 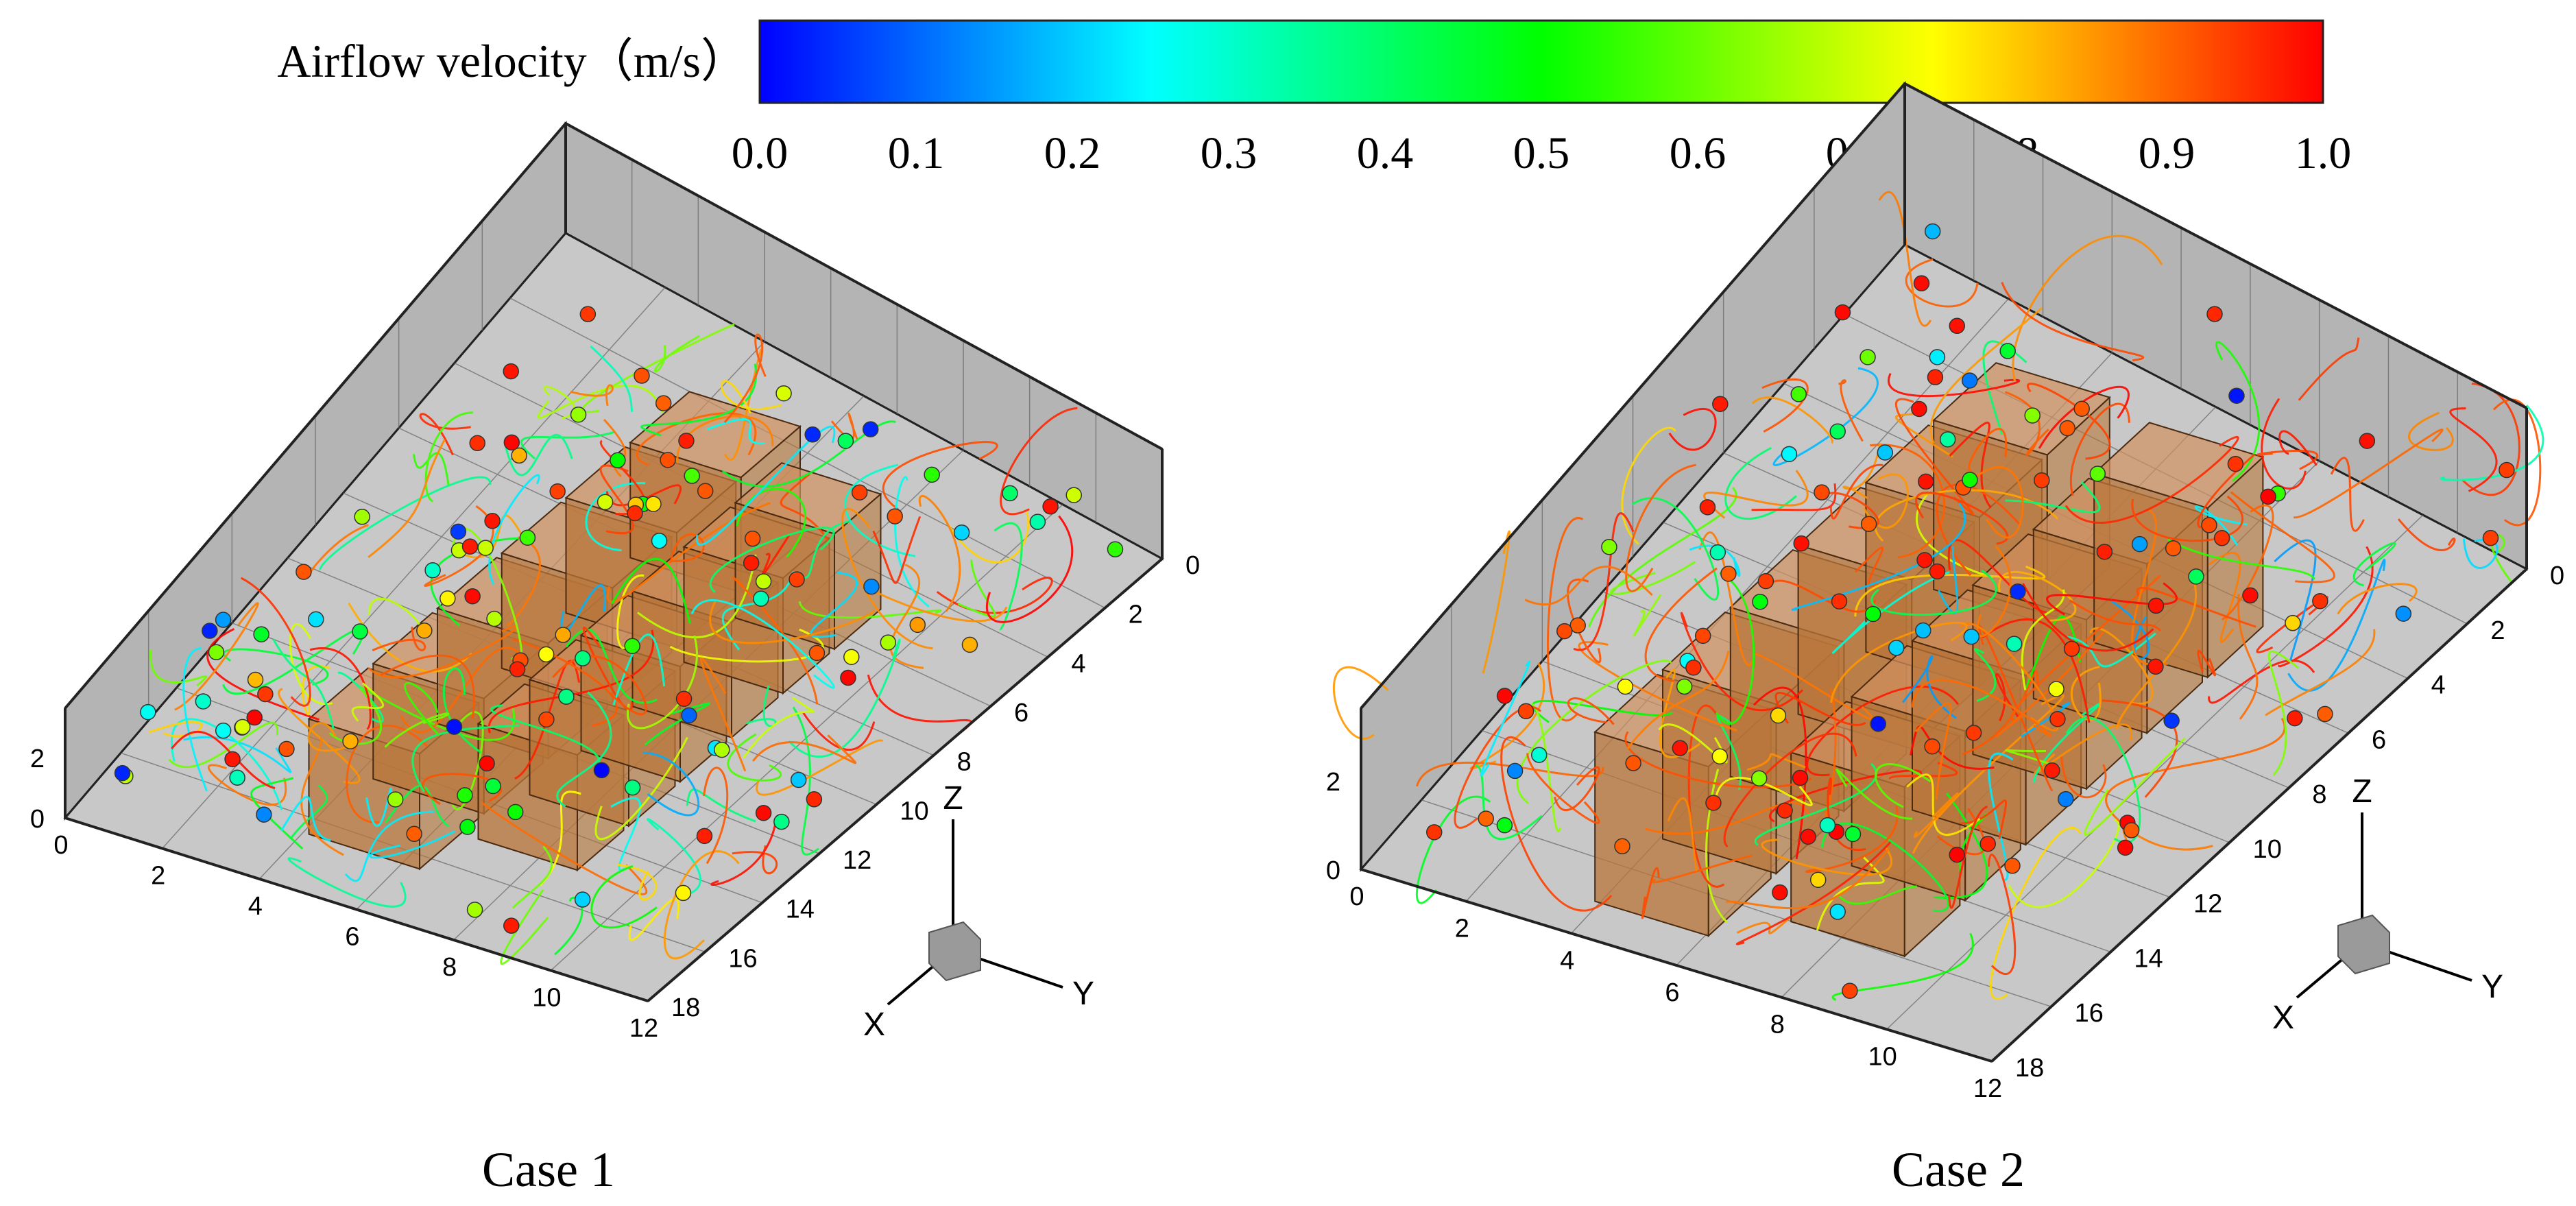 I want to click on z-axis-label: Z, so click(x=2362, y=792).